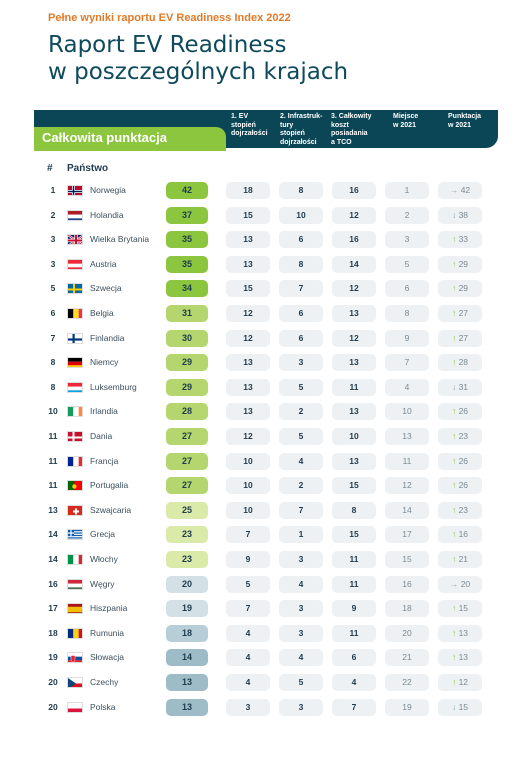  Describe the element at coordinates (107, 214) in the screenshot. I see `country-name: Holandia` at that location.